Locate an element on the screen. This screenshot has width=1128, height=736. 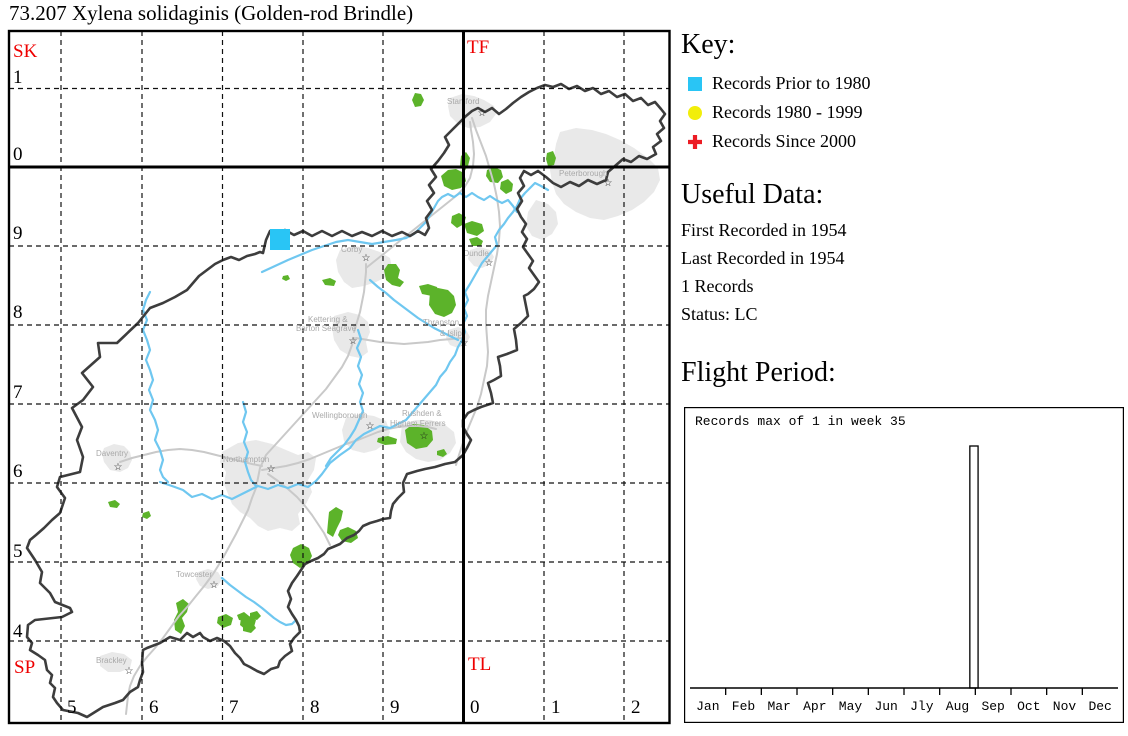
town-label: Corby is located at coordinates (351, 249).